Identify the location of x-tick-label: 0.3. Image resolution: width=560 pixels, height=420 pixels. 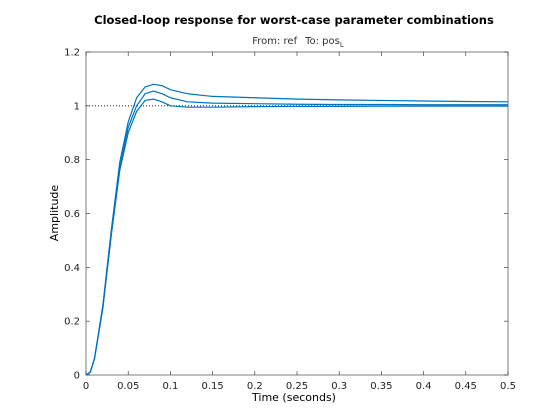
(339, 386).